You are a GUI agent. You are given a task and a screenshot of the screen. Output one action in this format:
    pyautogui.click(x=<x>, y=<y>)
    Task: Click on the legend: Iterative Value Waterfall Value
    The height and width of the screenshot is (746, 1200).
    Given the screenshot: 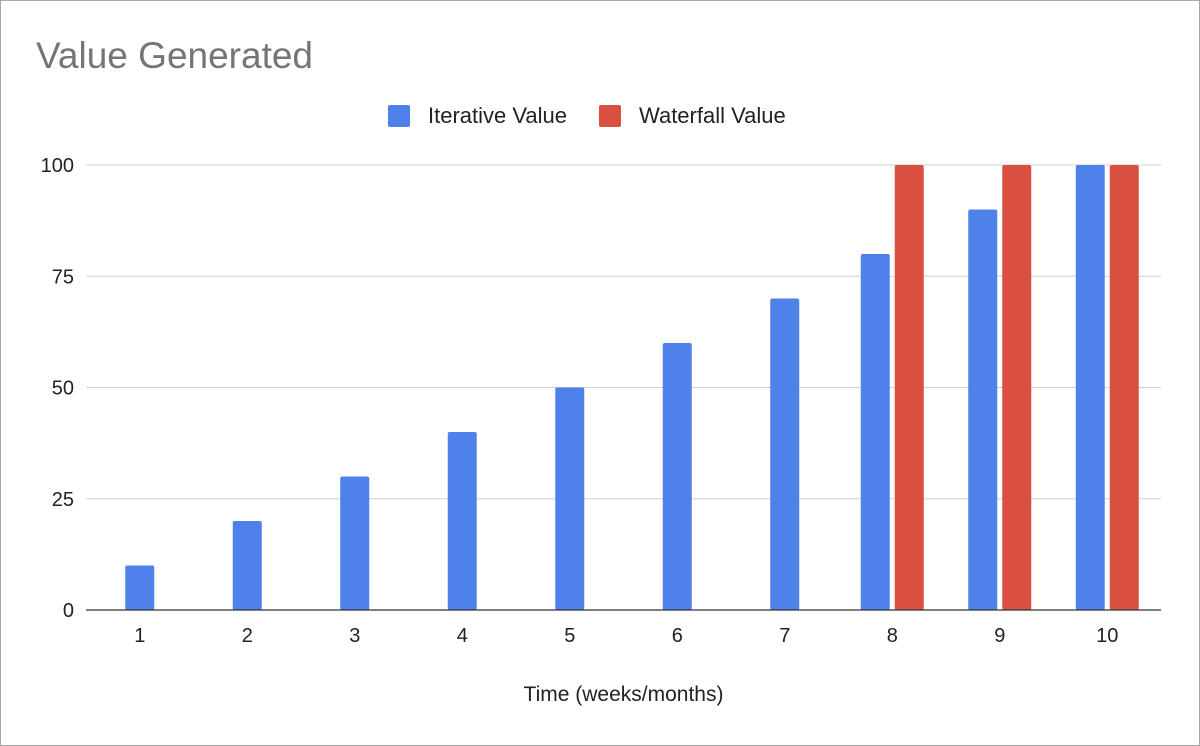 What is the action you would take?
    pyautogui.click(x=603, y=116)
    